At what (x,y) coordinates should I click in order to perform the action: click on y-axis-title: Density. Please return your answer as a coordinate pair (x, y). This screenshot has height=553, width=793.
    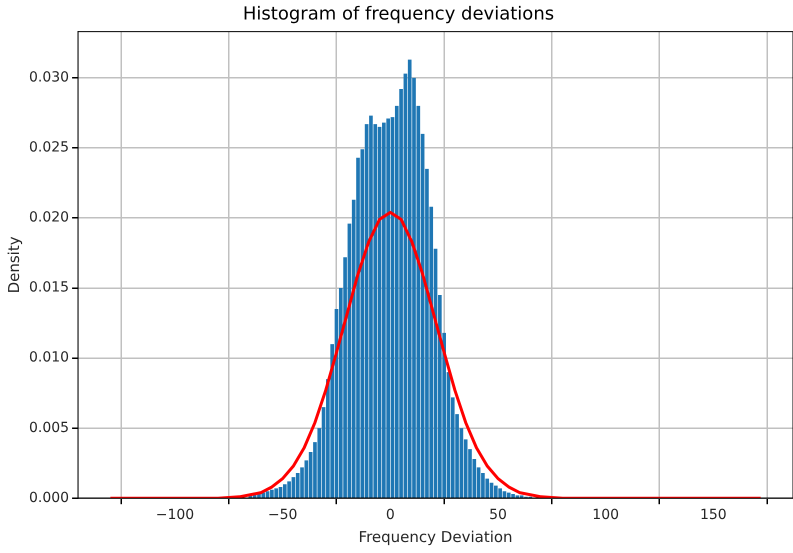
    Looking at the image, I should click on (13, 265).